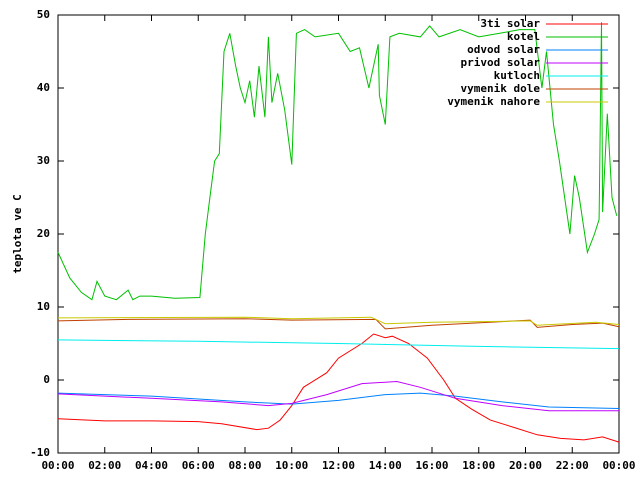 This screenshot has width=640, height=480. I want to click on x-tick-label: 04:00, so click(151, 465).